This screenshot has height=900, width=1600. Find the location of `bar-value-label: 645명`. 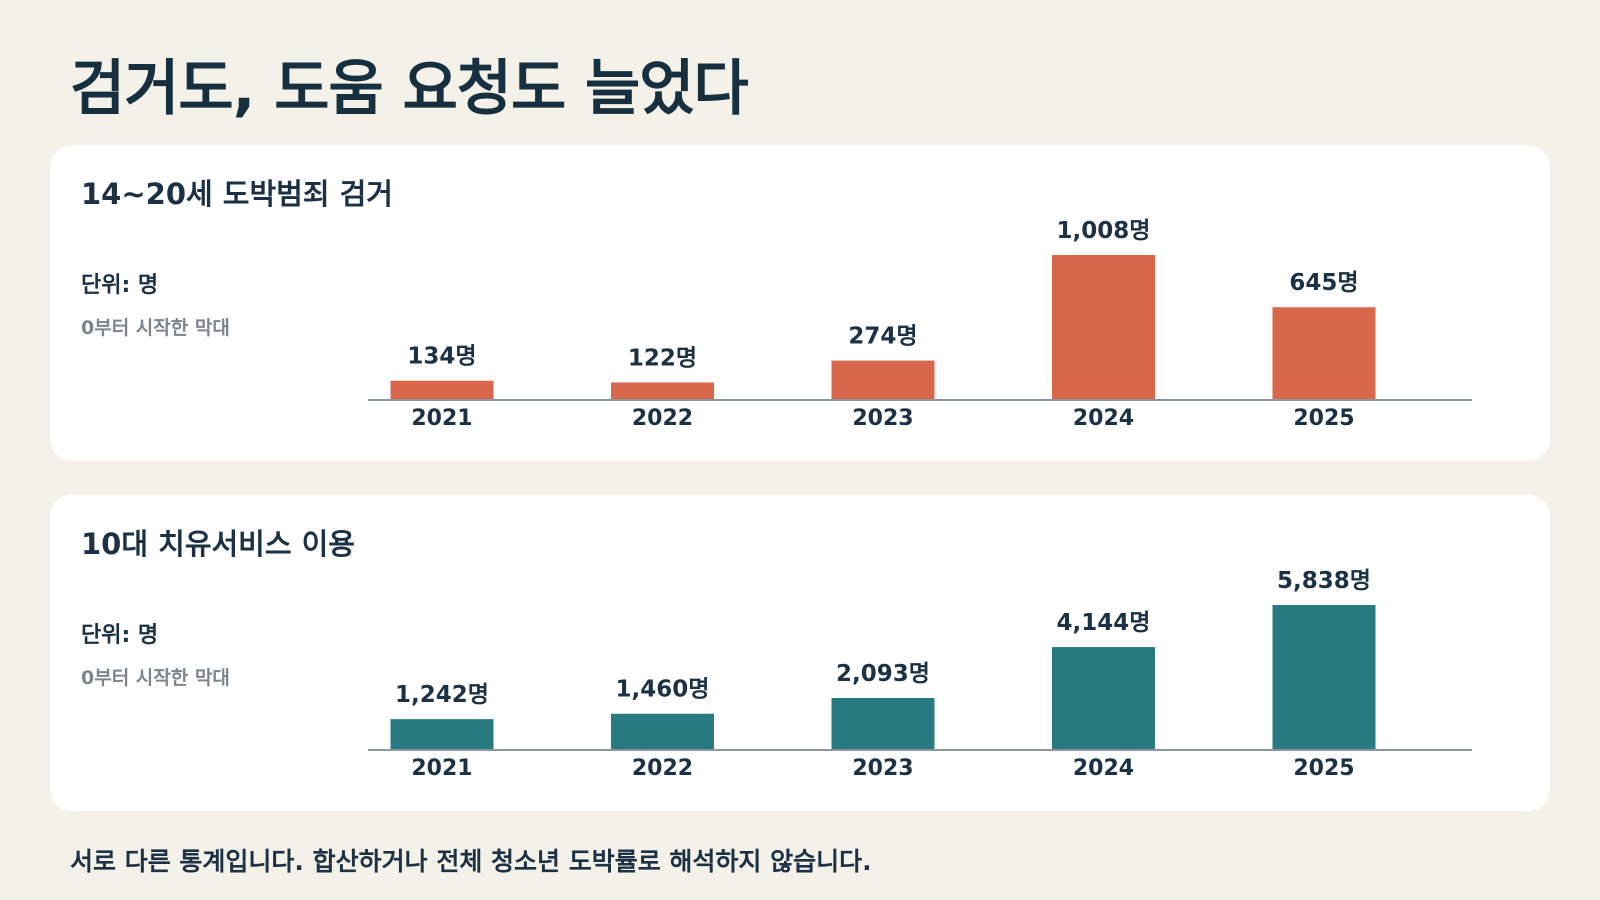

bar-value-label: 645명 is located at coordinates (1323, 283).